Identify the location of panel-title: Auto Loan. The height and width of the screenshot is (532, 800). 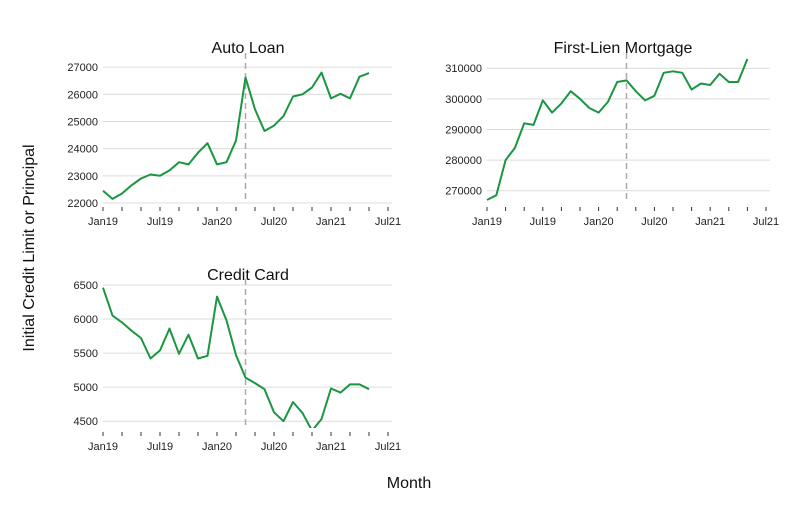
(248, 48).